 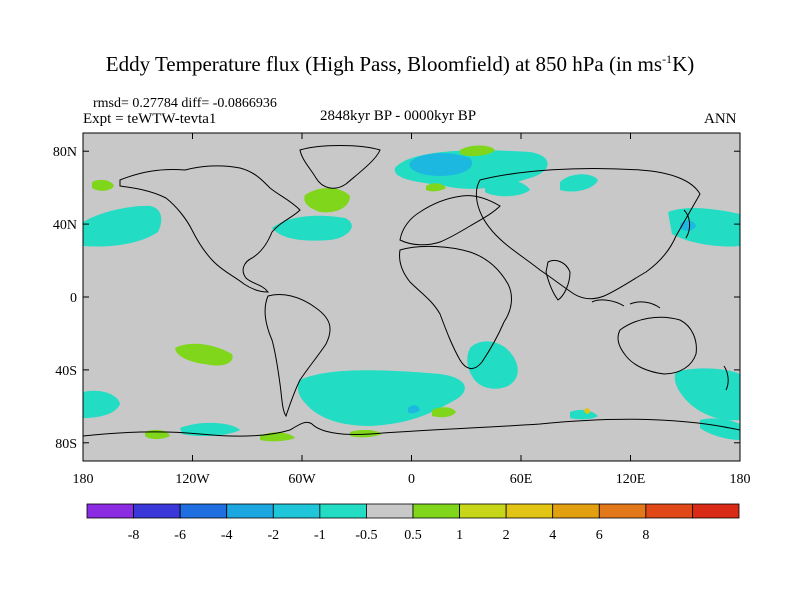 I want to click on lat-tick-label: 80N, so click(x=65, y=152).